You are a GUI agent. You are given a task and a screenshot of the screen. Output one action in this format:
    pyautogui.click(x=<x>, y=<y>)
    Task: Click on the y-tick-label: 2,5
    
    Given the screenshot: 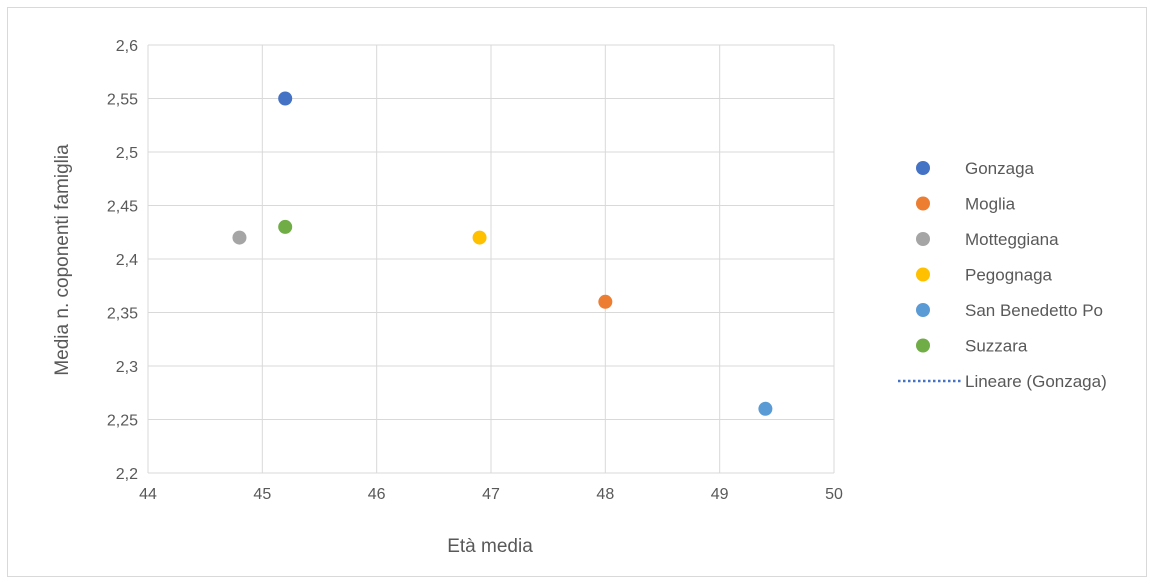 What is the action you would take?
    pyautogui.click(x=127, y=153)
    